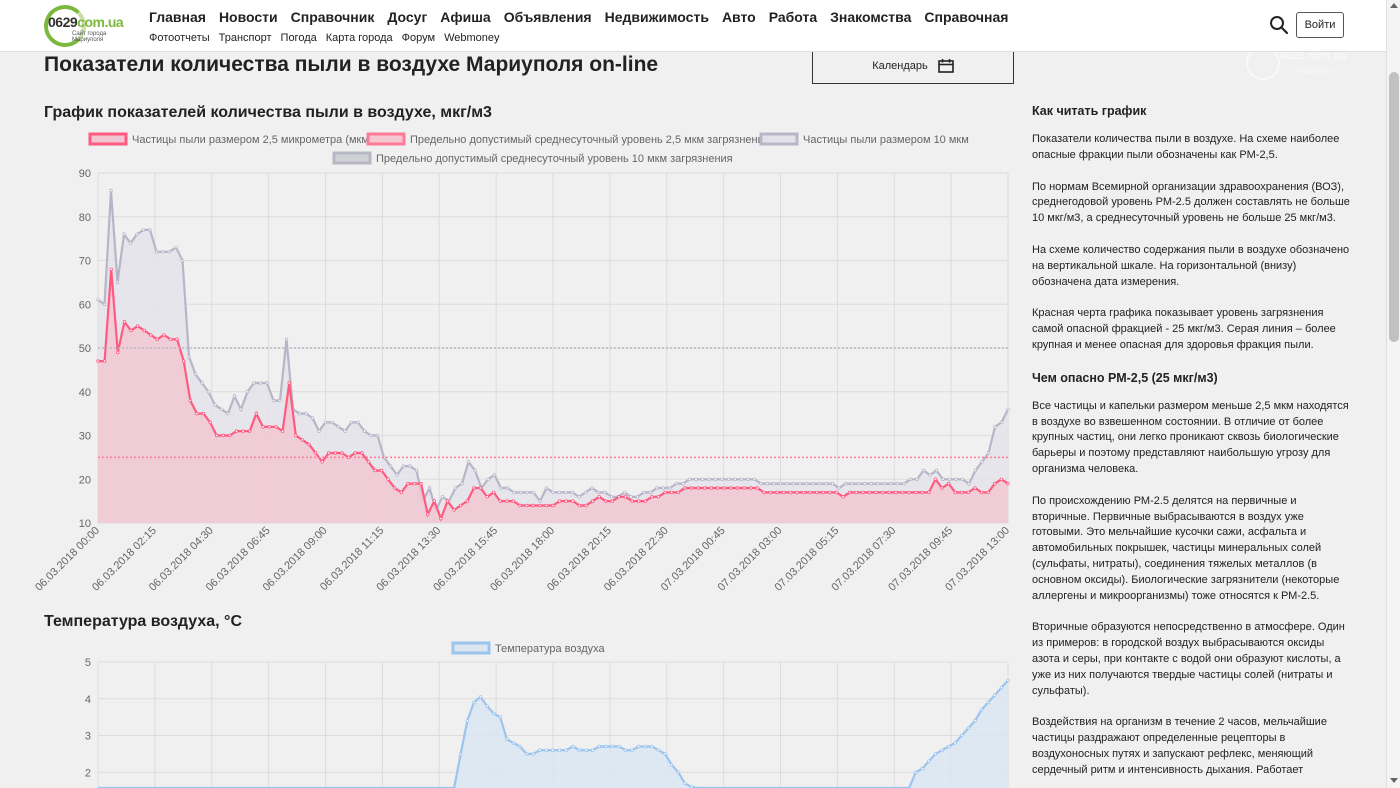  Describe the element at coordinates (656, 17) in the screenshot. I see `nav-nedvizhimost: Недвижимость` at that location.